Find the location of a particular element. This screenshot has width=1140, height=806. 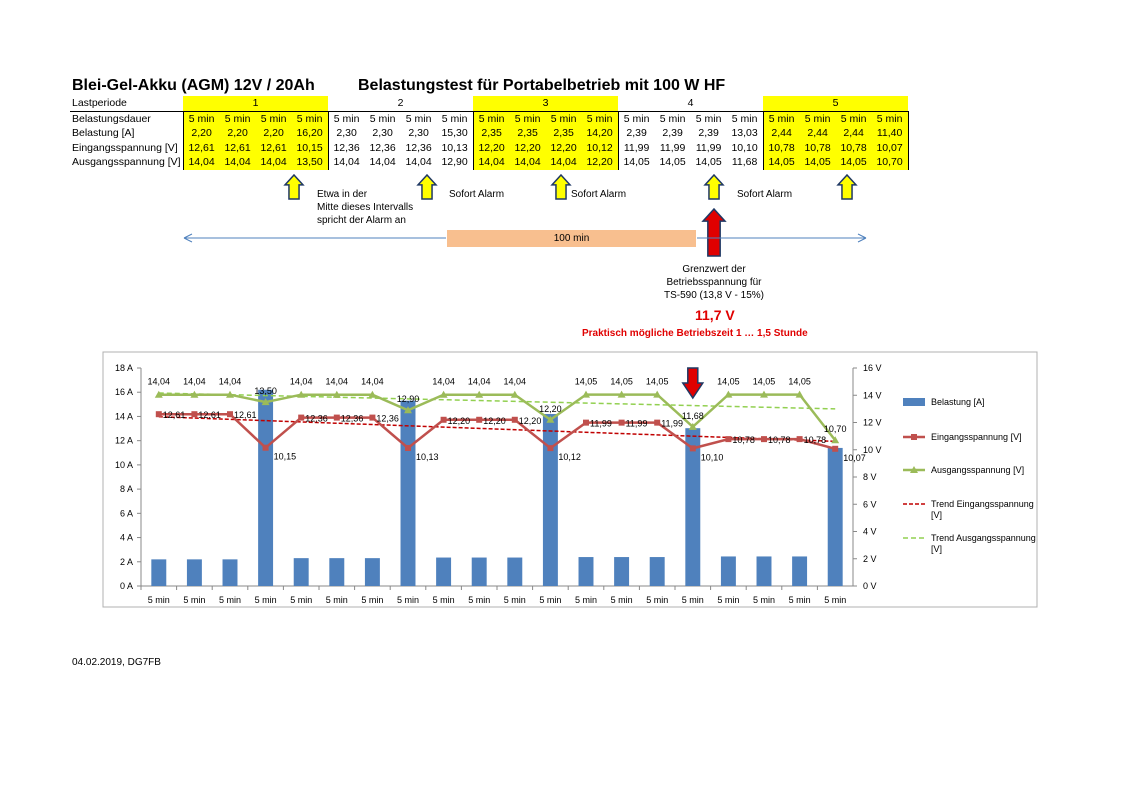

ausgang-line is located at coordinates (497, 417).